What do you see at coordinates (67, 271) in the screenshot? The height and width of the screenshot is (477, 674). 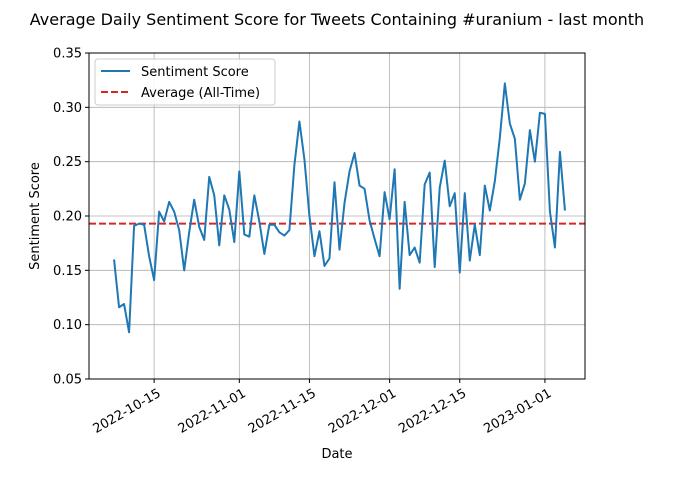 I see `y-tick-label: 0.15` at bounding box center [67, 271].